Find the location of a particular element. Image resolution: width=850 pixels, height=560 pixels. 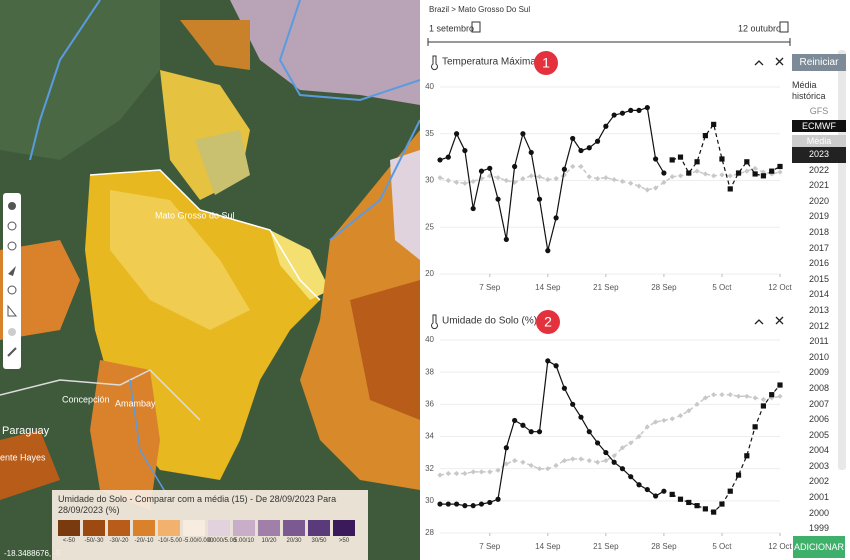

legend-item: -5.00/0.000 is located at coordinates (198, 538).